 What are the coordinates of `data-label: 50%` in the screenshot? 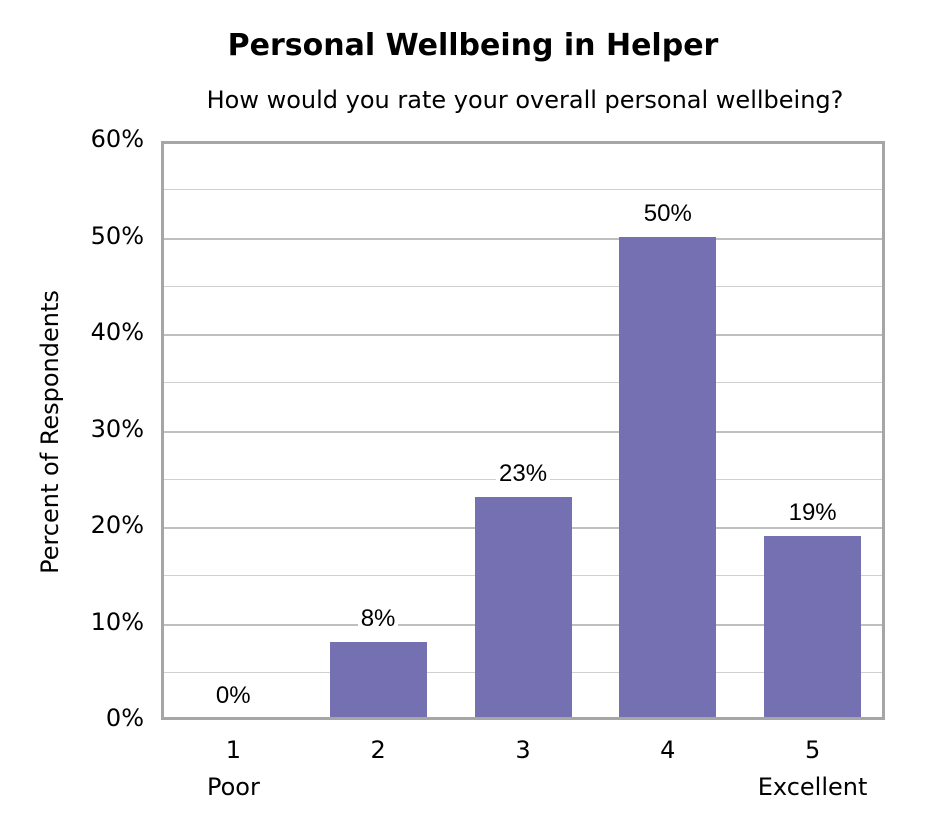 It's located at (667, 213).